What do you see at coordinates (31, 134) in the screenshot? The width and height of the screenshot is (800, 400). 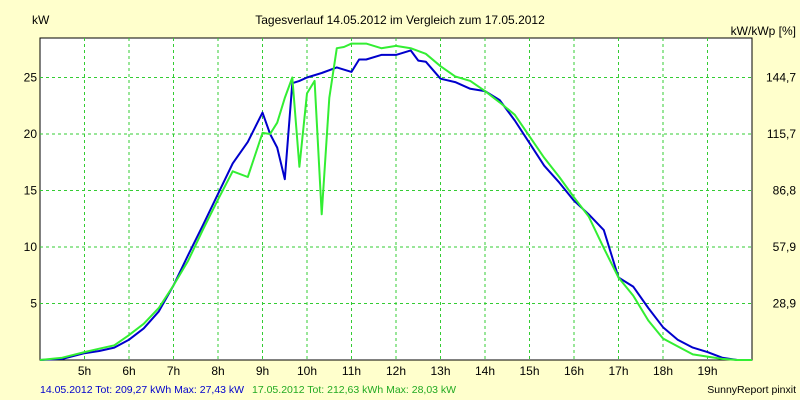 I see `y-tick-label: 20` at bounding box center [31, 134].